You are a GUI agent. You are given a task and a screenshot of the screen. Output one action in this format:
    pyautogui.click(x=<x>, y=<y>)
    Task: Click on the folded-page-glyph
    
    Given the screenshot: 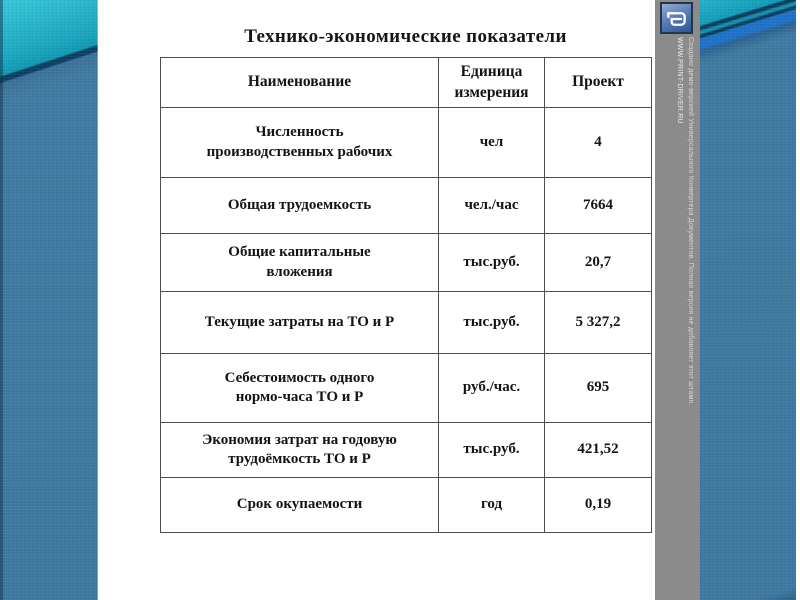 What is the action you would take?
    pyautogui.click(x=676, y=18)
    